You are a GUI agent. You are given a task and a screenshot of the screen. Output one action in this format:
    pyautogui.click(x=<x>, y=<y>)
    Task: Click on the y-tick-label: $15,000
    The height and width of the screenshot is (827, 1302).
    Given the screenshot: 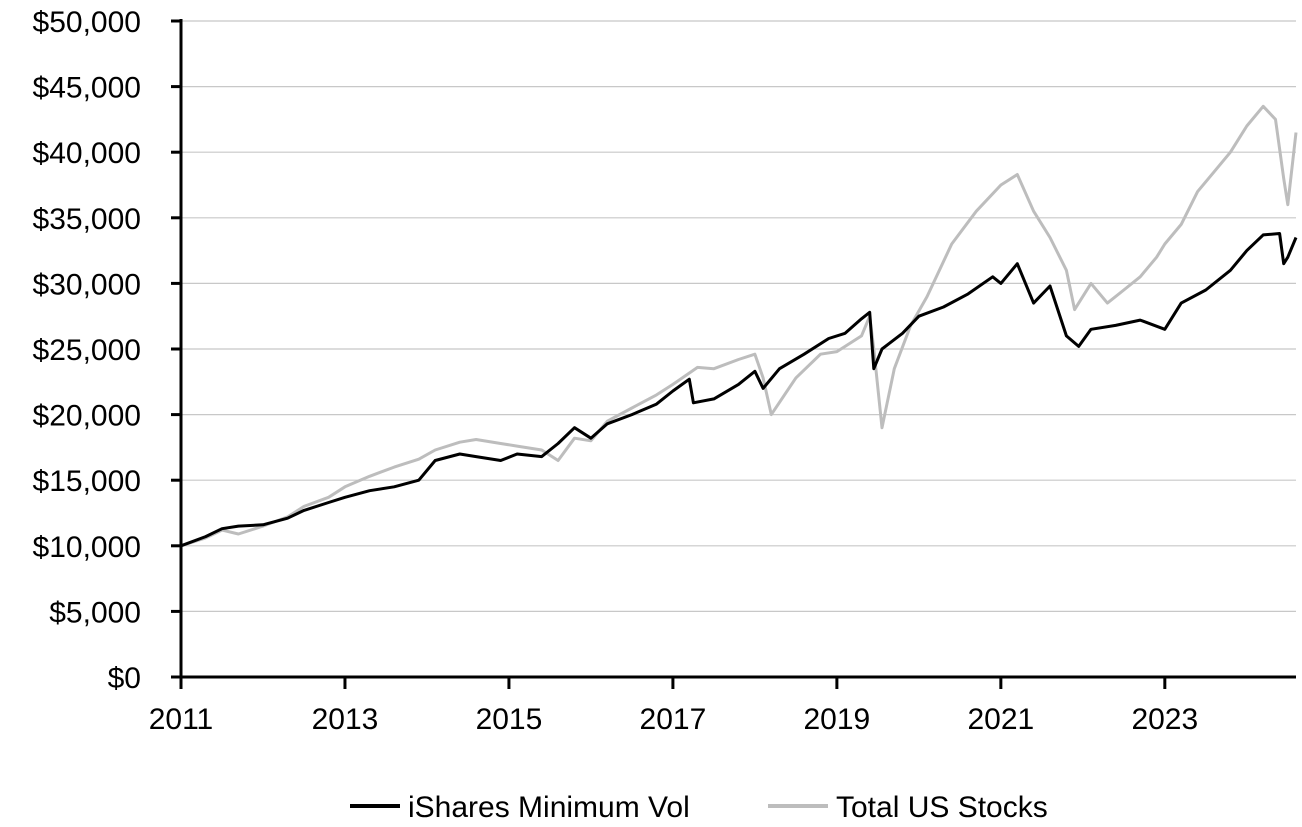 What is the action you would take?
    pyautogui.click(x=87, y=481)
    